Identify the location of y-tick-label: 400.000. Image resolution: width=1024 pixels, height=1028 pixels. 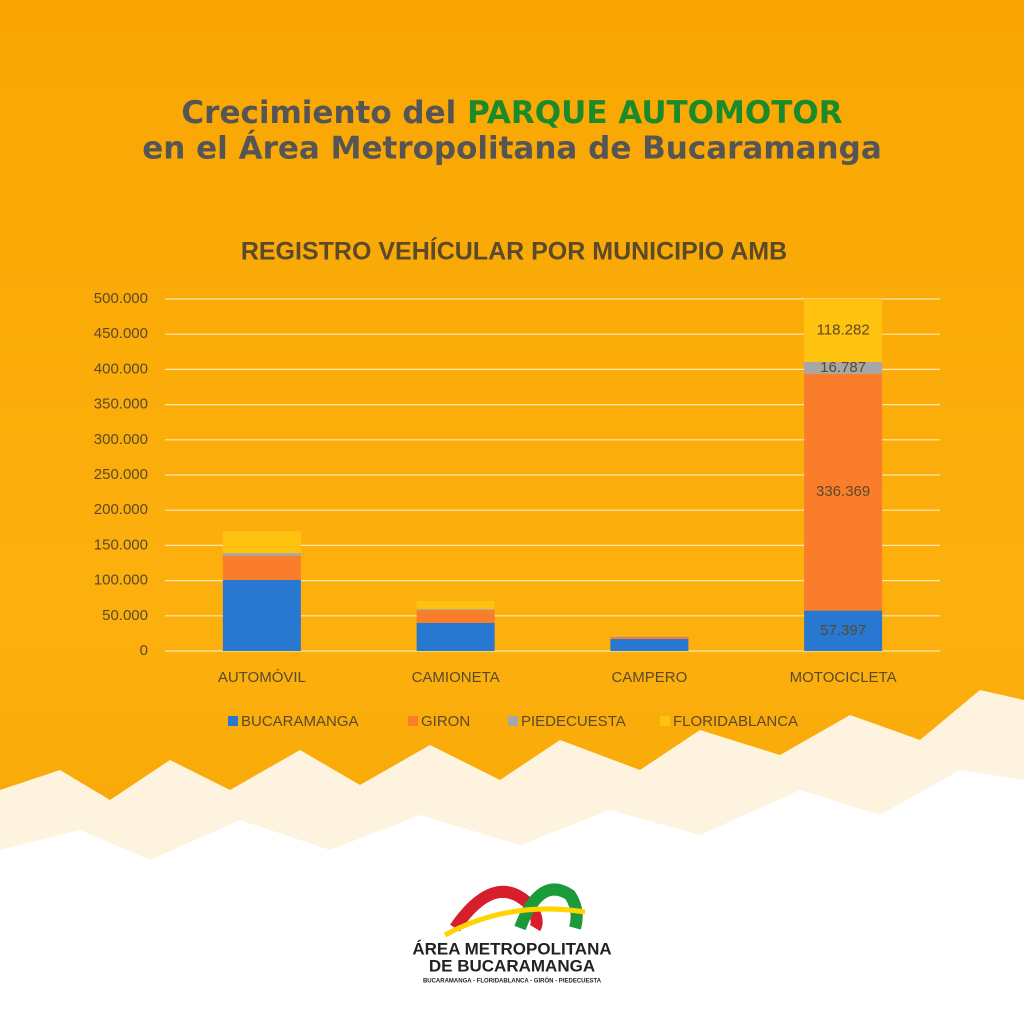
(121, 368).